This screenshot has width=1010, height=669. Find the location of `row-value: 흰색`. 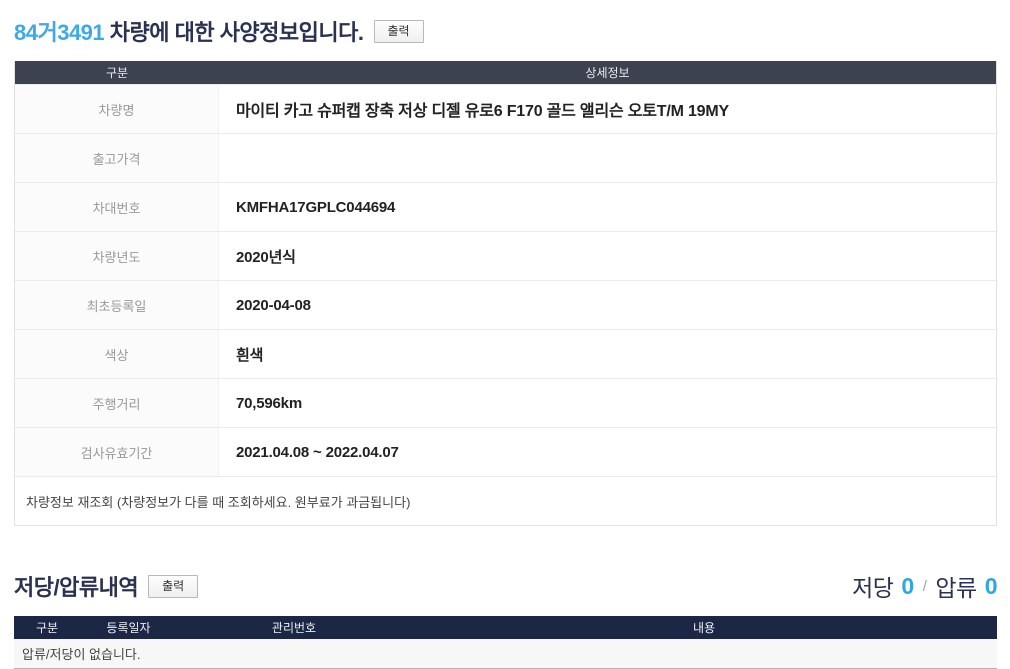

row-value: 흰색 is located at coordinates (250, 355).